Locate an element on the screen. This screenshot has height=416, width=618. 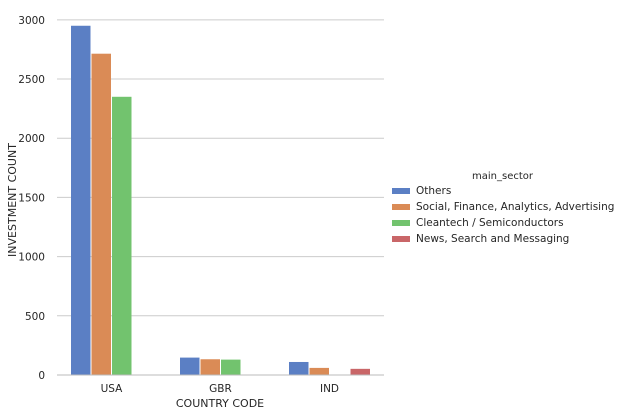
legend-label: Others is located at coordinates (434, 191).